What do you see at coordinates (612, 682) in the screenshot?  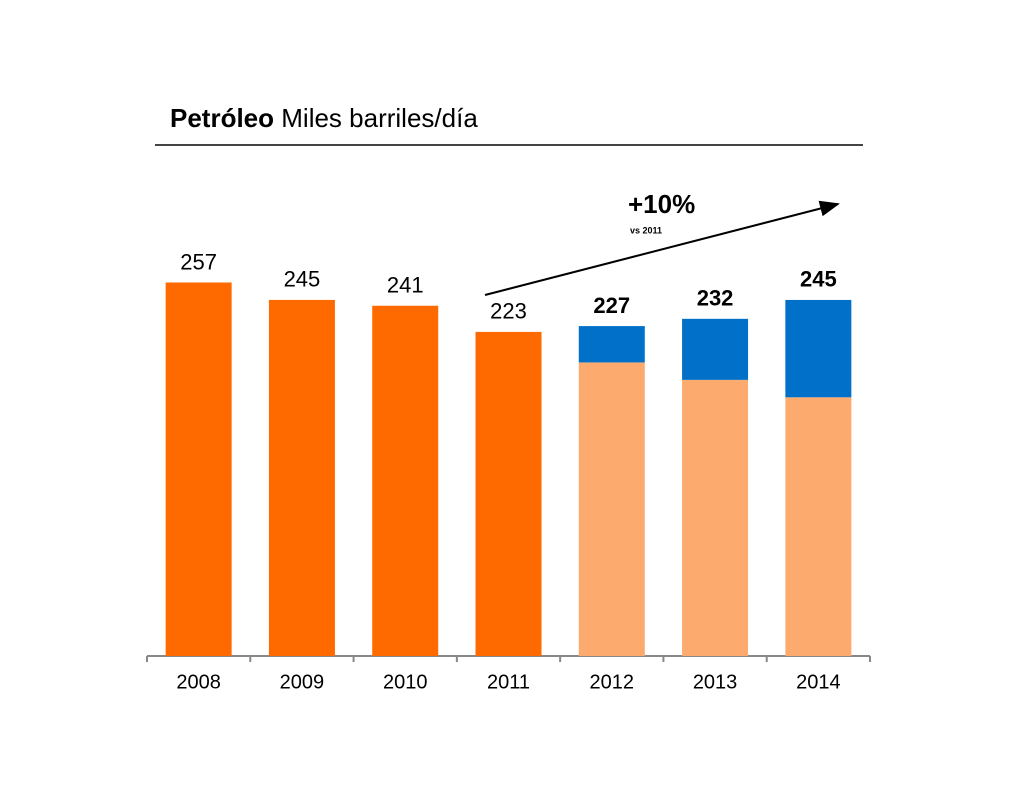 I see `x-tick-label: 2012` at bounding box center [612, 682].